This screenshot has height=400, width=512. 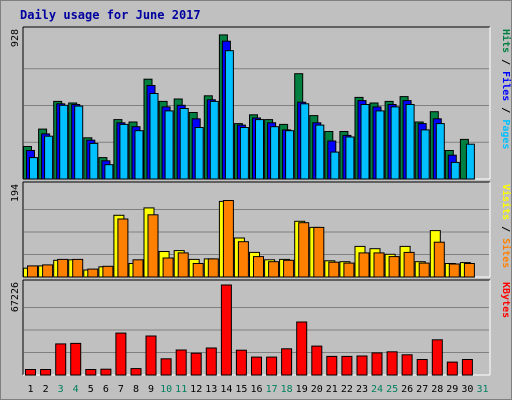 What do you see at coordinates (377, 389) in the screenshot?
I see `x-tick-label-day-24: 24` at bounding box center [377, 389].